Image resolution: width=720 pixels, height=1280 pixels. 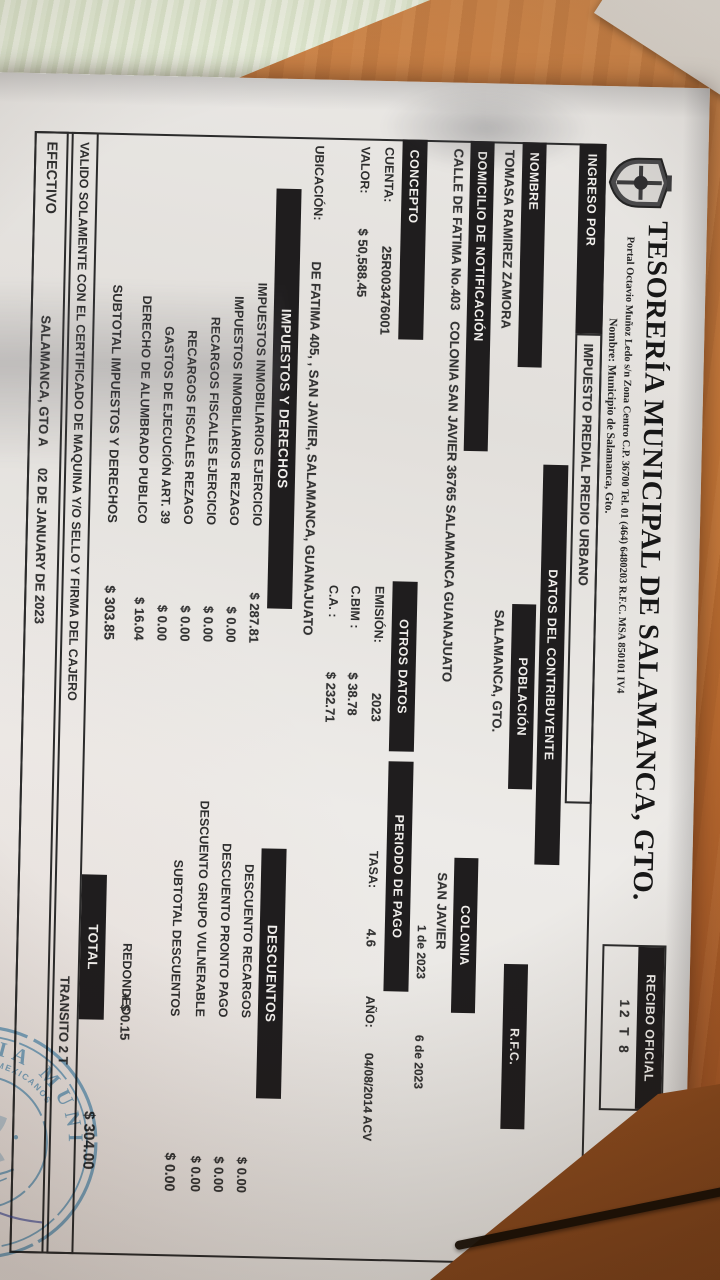 What do you see at coordinates (551, 665) in the screenshot?
I see `datos-contribuyente-section: DATOS DEL CONTRIBUYENTE` at bounding box center [551, 665].